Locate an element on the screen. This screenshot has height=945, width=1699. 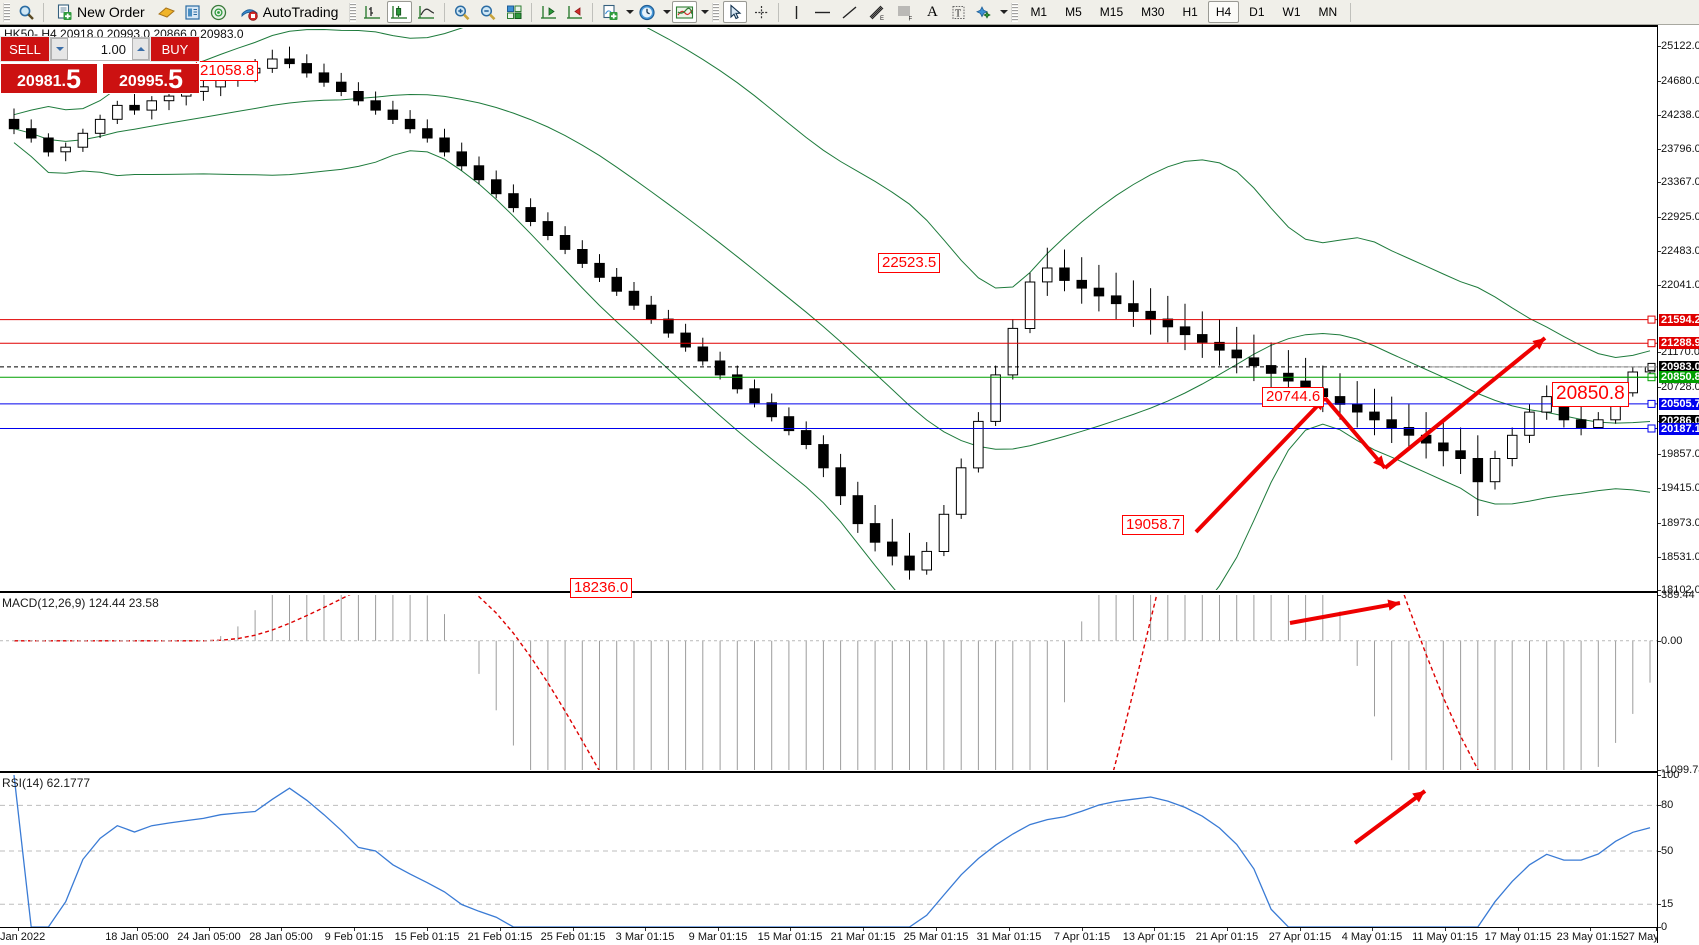
zoom-out-icon is located at coordinates (488, 12).